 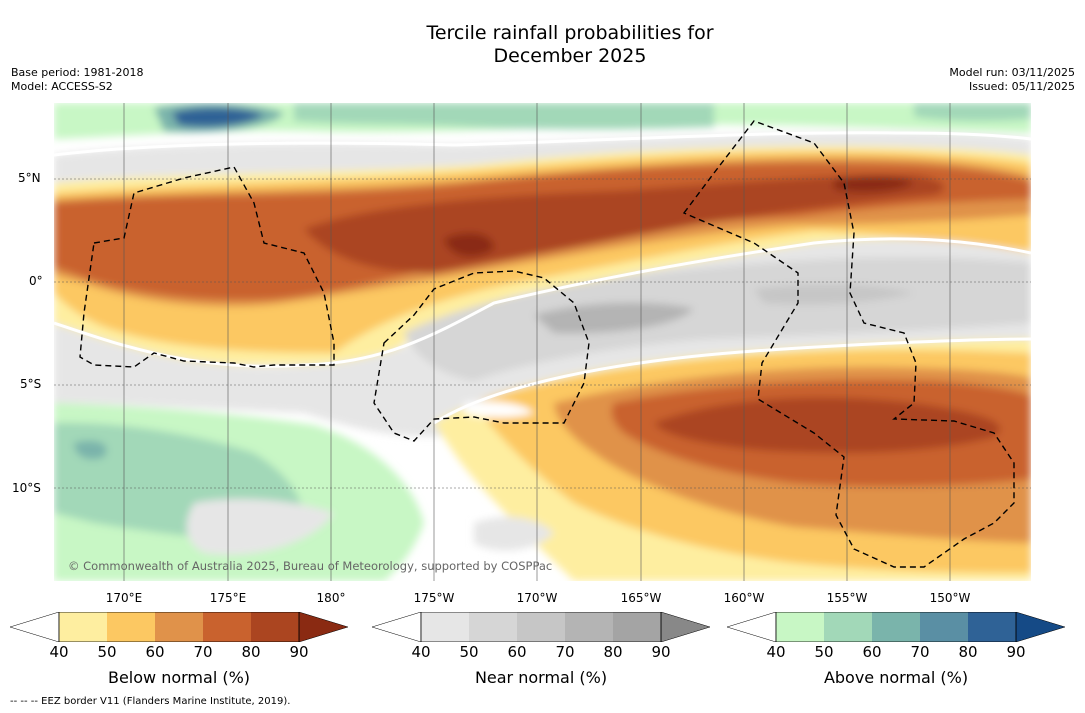 What do you see at coordinates (35, 627) in the screenshot?
I see `cb-below-min-arrow` at bounding box center [35, 627].